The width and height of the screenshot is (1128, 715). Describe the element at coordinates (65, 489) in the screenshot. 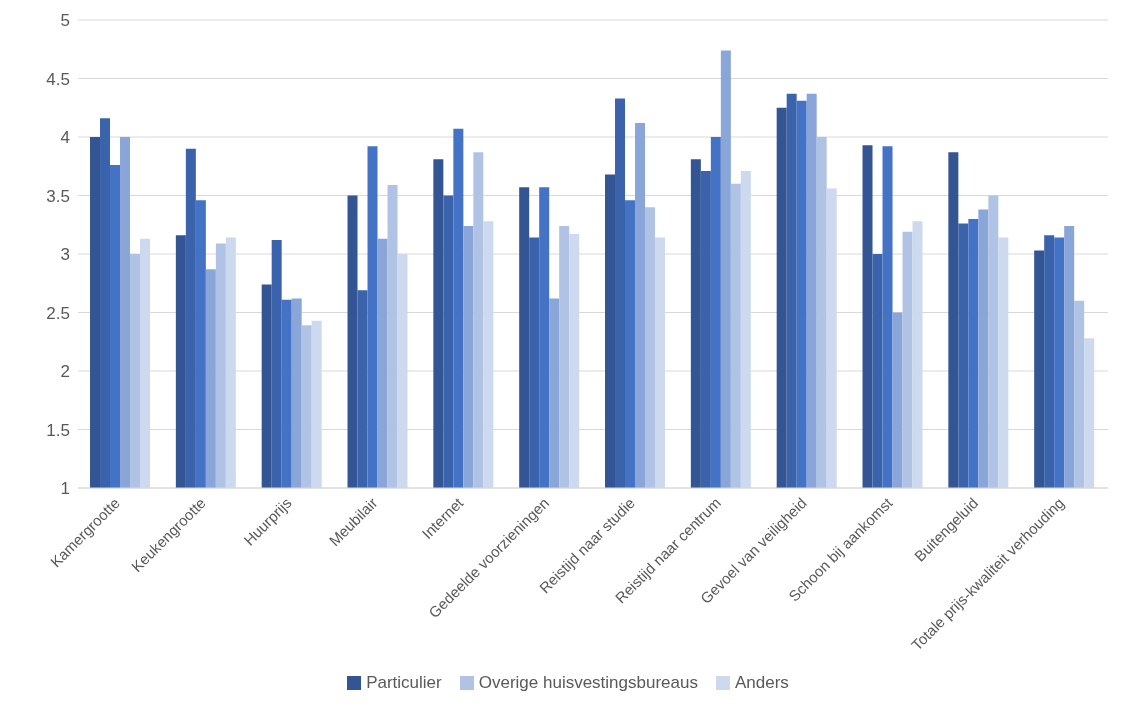

I see `y-tick-label: 1` at that location.